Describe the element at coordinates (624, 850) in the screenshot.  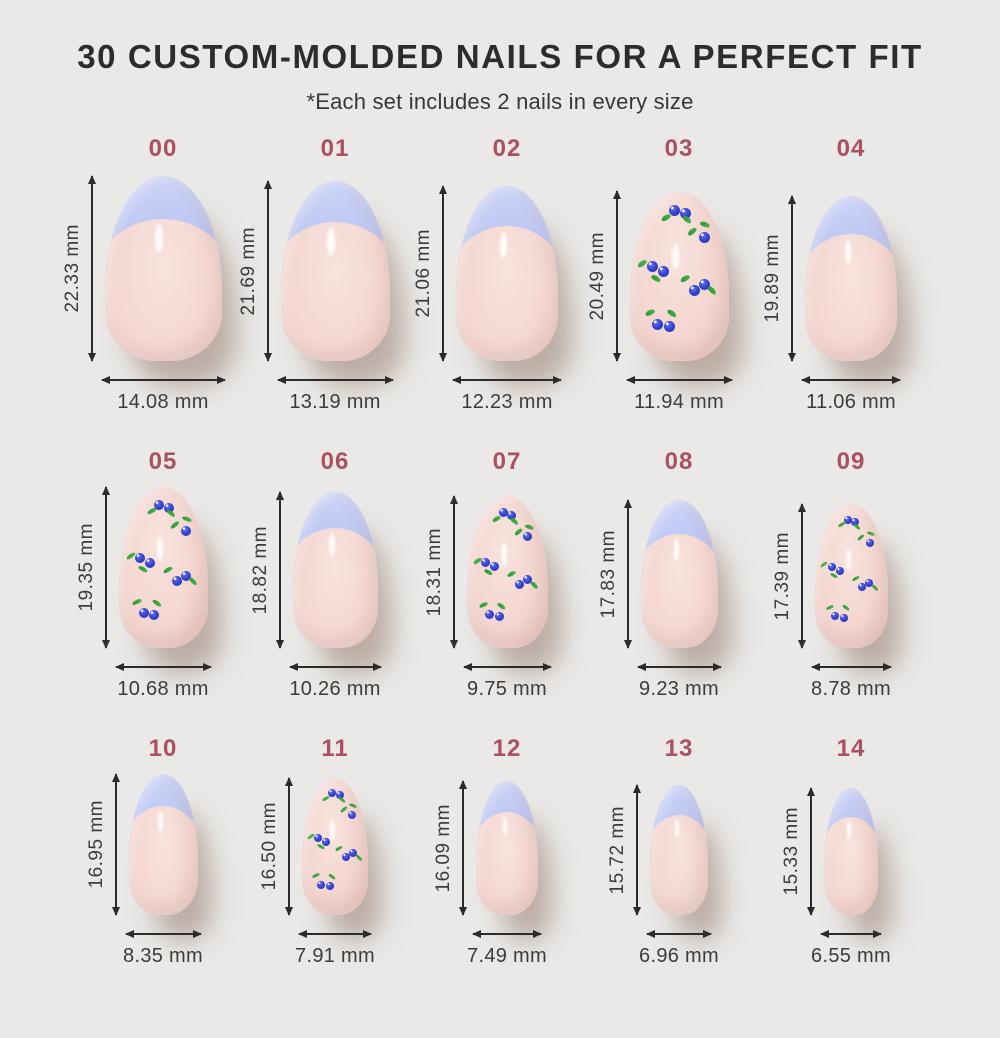
I see `height-measure: 15.72 mm` at that location.